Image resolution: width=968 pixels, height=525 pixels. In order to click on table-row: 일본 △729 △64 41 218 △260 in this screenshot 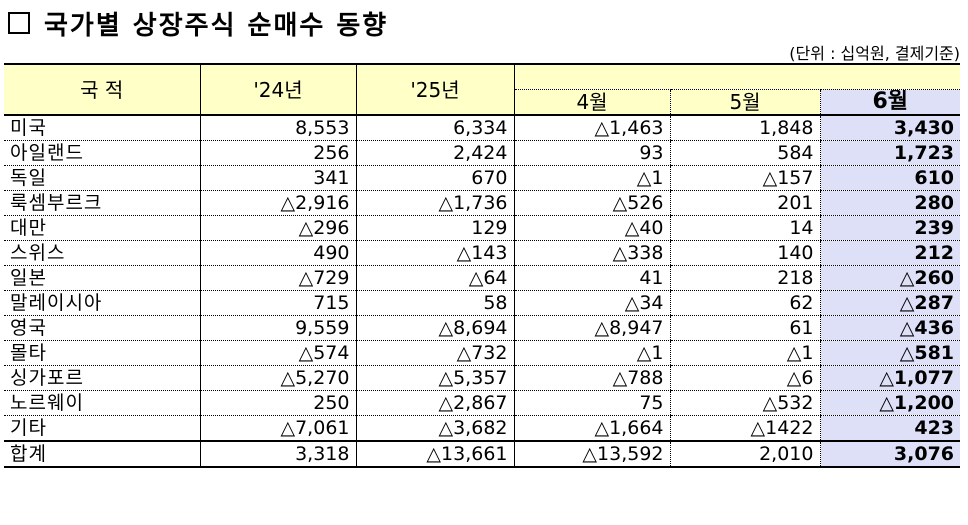, I will do `click(482, 278)`.